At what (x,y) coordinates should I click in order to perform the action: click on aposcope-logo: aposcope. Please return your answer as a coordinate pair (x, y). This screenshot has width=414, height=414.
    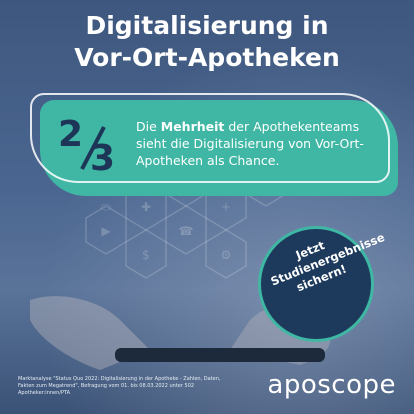
    Looking at the image, I should click on (331, 385).